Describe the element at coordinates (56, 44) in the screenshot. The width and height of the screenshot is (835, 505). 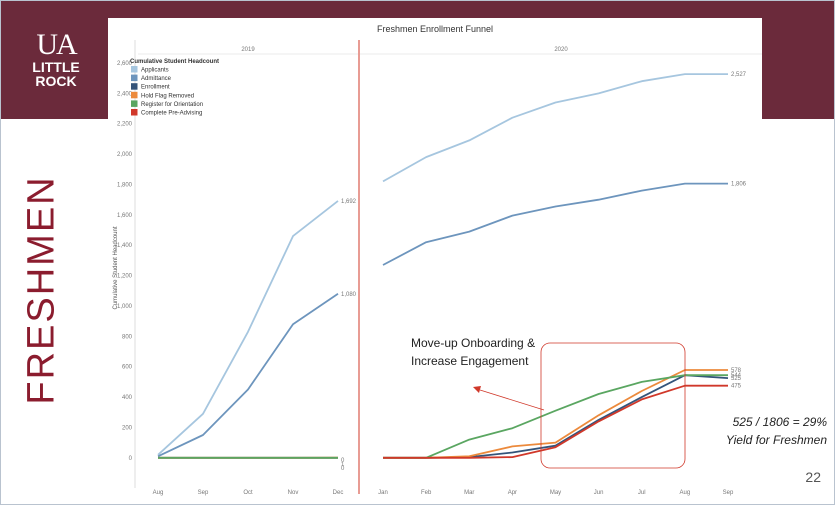
I see `logo-ua-text: UA` at that location.